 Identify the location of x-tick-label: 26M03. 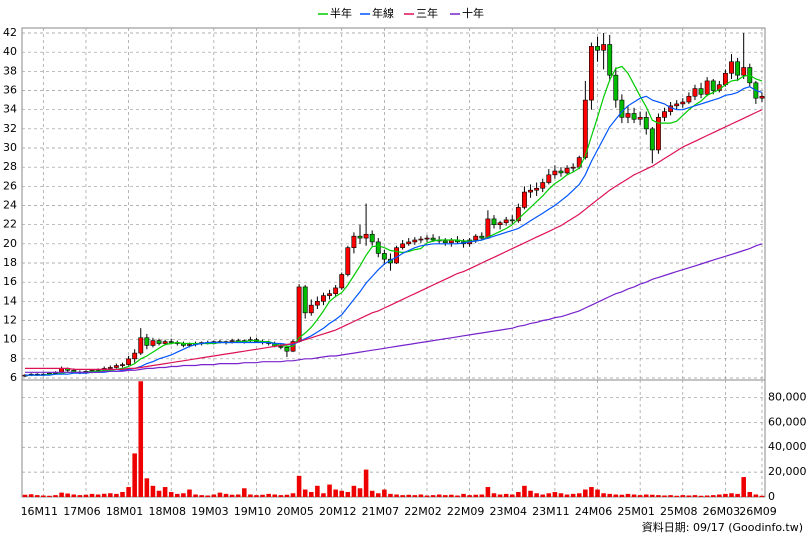
(722, 511).